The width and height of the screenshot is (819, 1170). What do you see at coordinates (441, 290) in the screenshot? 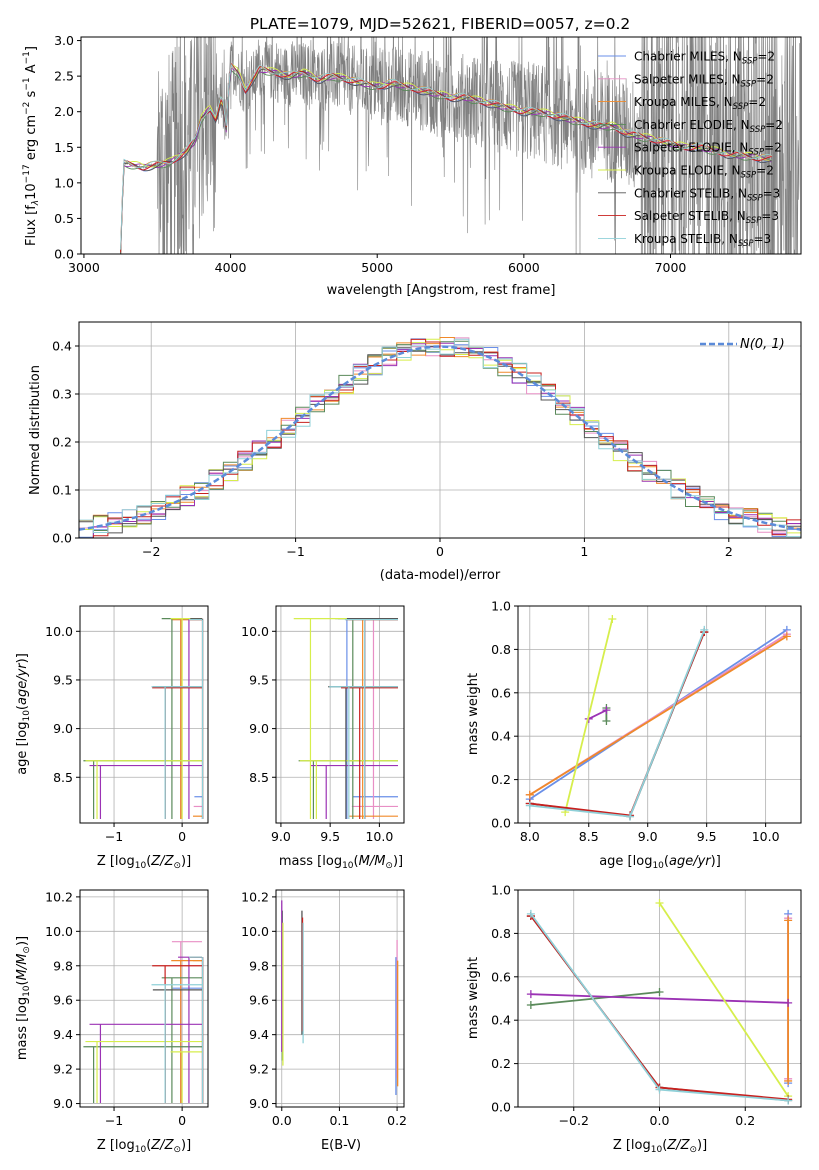
I see `spectrum-xlabel: wavelength [Angstrom, rest frame]` at bounding box center [441, 290].